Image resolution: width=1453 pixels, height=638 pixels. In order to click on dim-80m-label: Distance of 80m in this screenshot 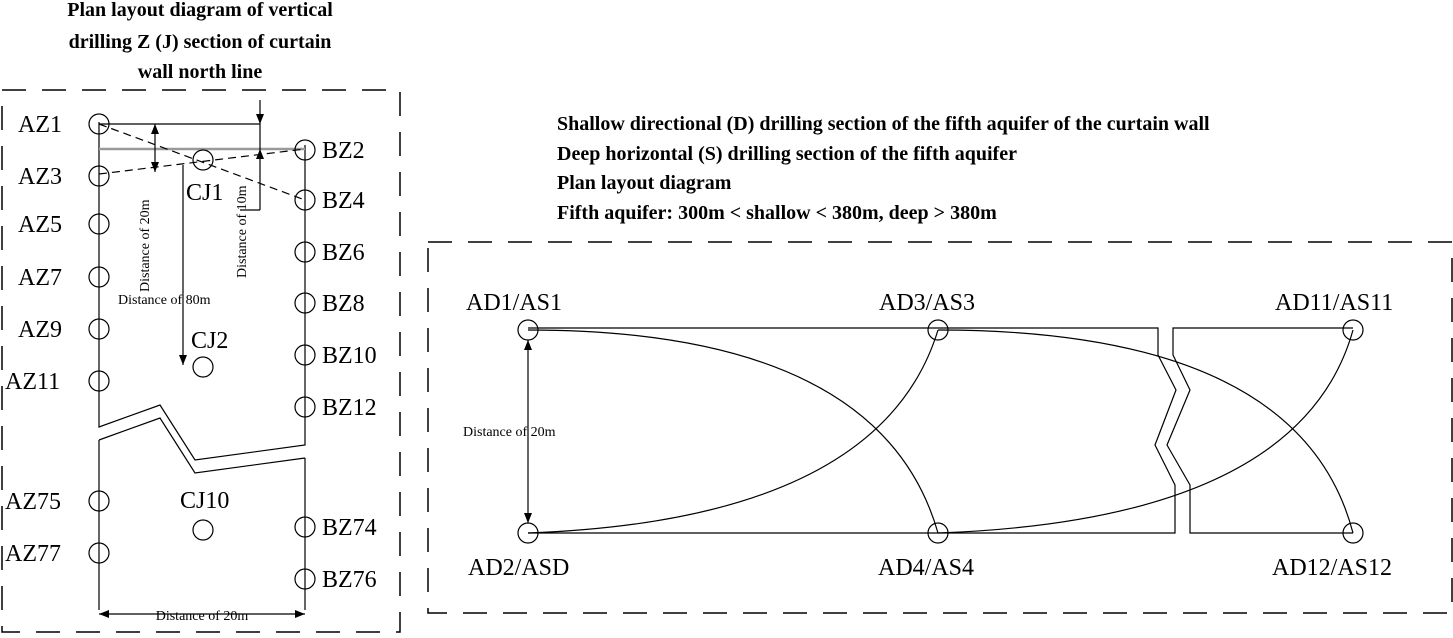, I will do `click(164, 300)`.